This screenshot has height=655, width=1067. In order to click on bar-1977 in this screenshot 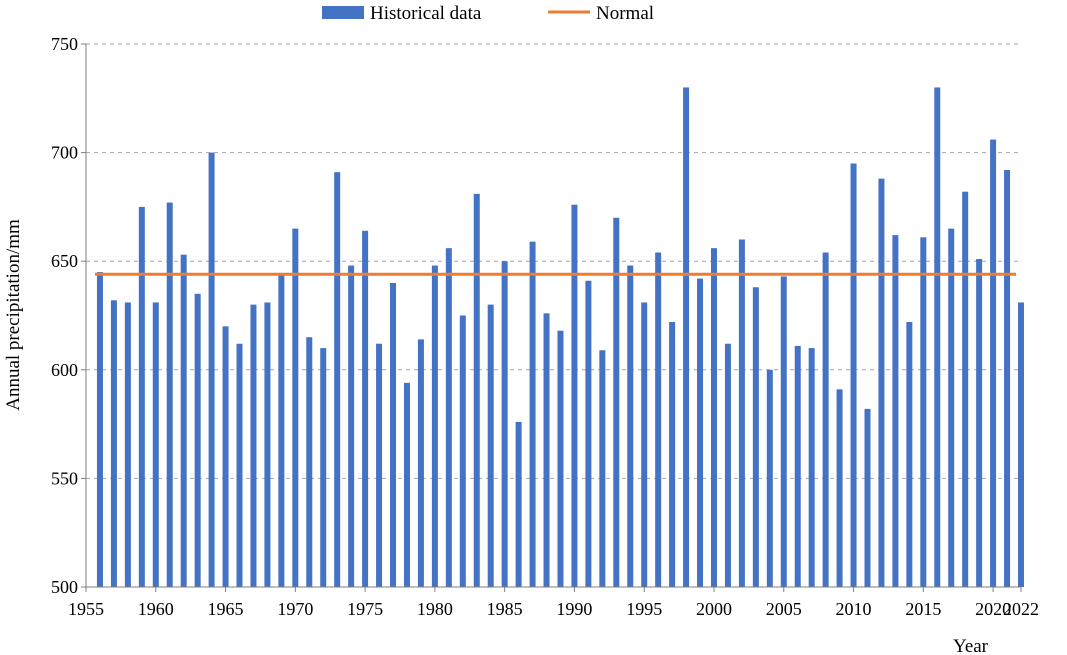, I will do `click(393, 434)`.